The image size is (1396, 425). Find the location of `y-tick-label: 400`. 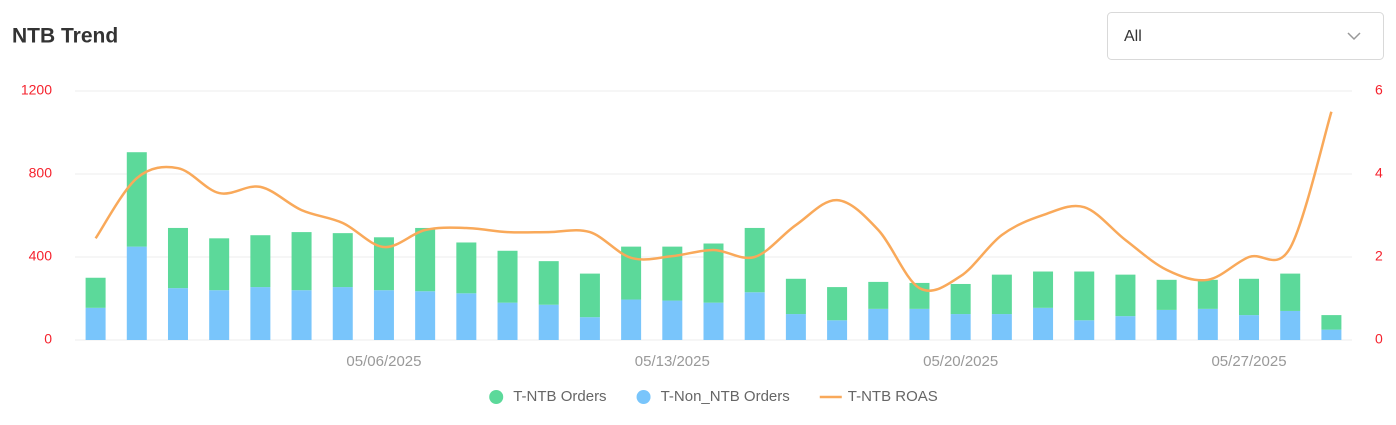

y-tick-label: 400 is located at coordinates (41, 256).